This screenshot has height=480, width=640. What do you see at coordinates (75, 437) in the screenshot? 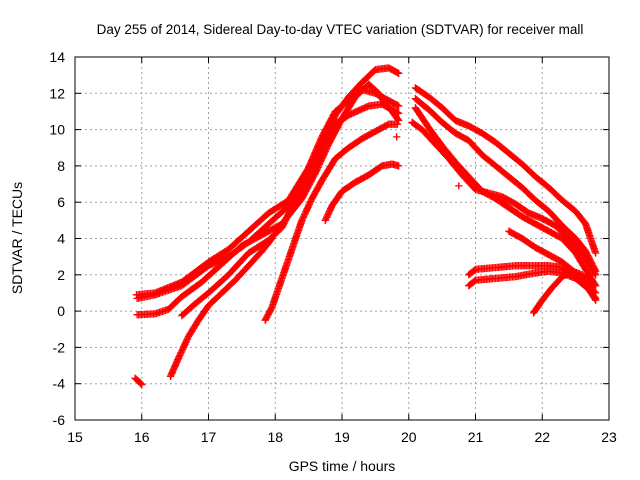
I see `x-tick-label: 15` at bounding box center [75, 437].